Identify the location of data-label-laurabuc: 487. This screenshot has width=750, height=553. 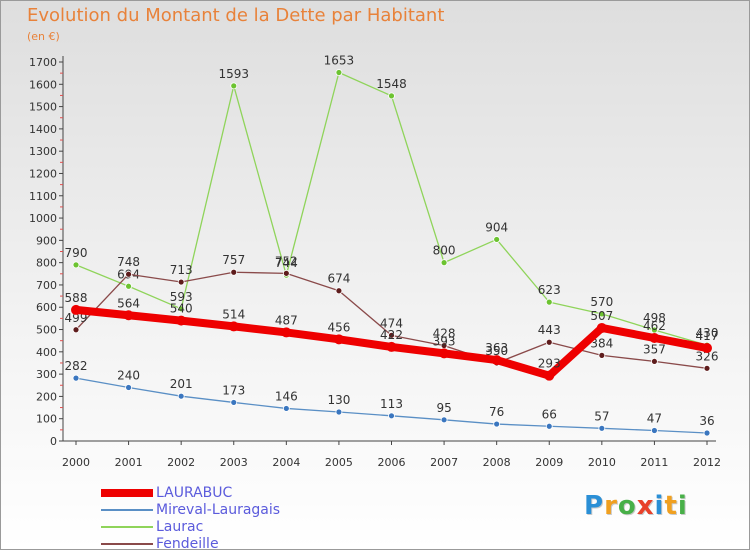
(286, 320).